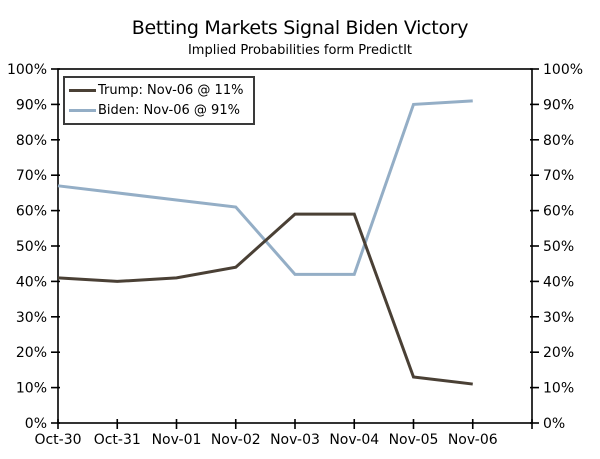  I want to click on y-tick-label-right: 10%, so click(558, 389).